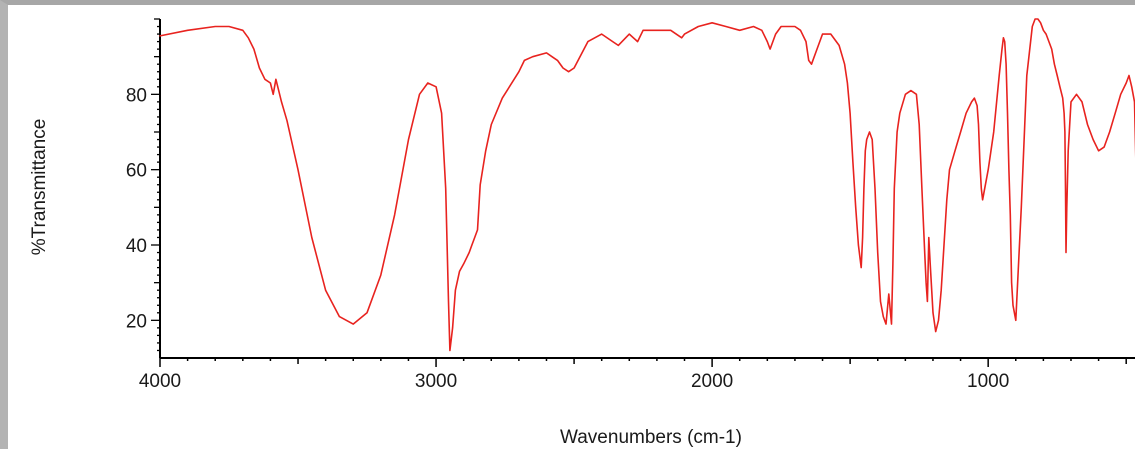 The width and height of the screenshot is (1135, 454). What do you see at coordinates (160, 381) in the screenshot?
I see `x-tick-label: 4000` at bounding box center [160, 381].